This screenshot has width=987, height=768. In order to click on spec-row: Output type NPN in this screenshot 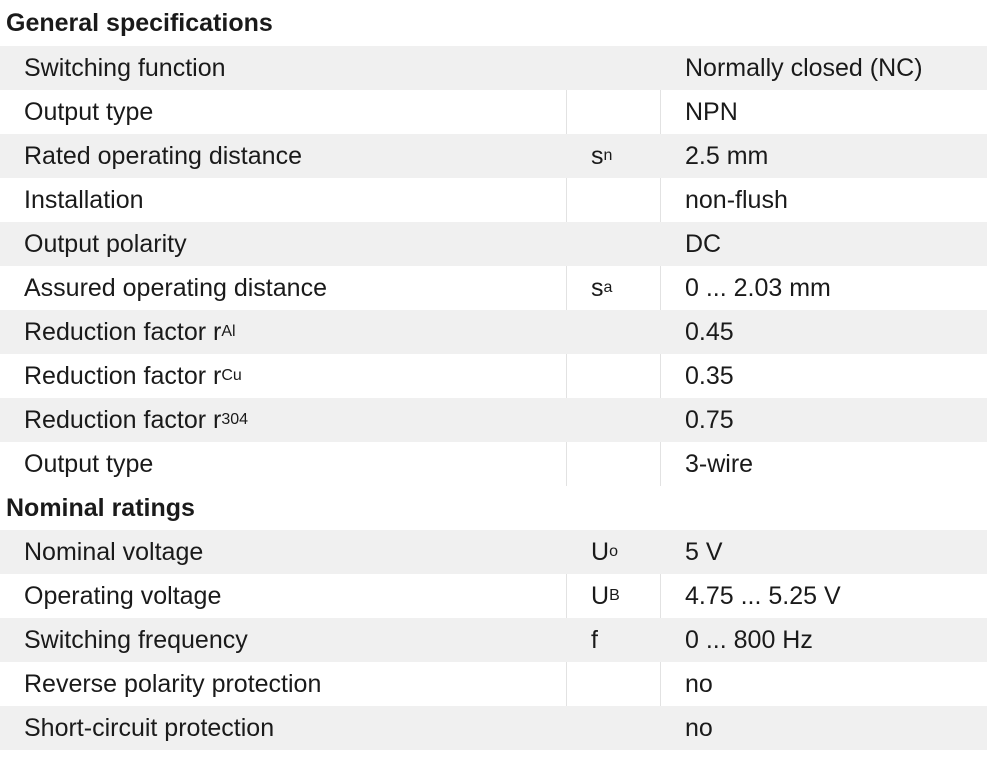, I will do `click(493, 112)`.